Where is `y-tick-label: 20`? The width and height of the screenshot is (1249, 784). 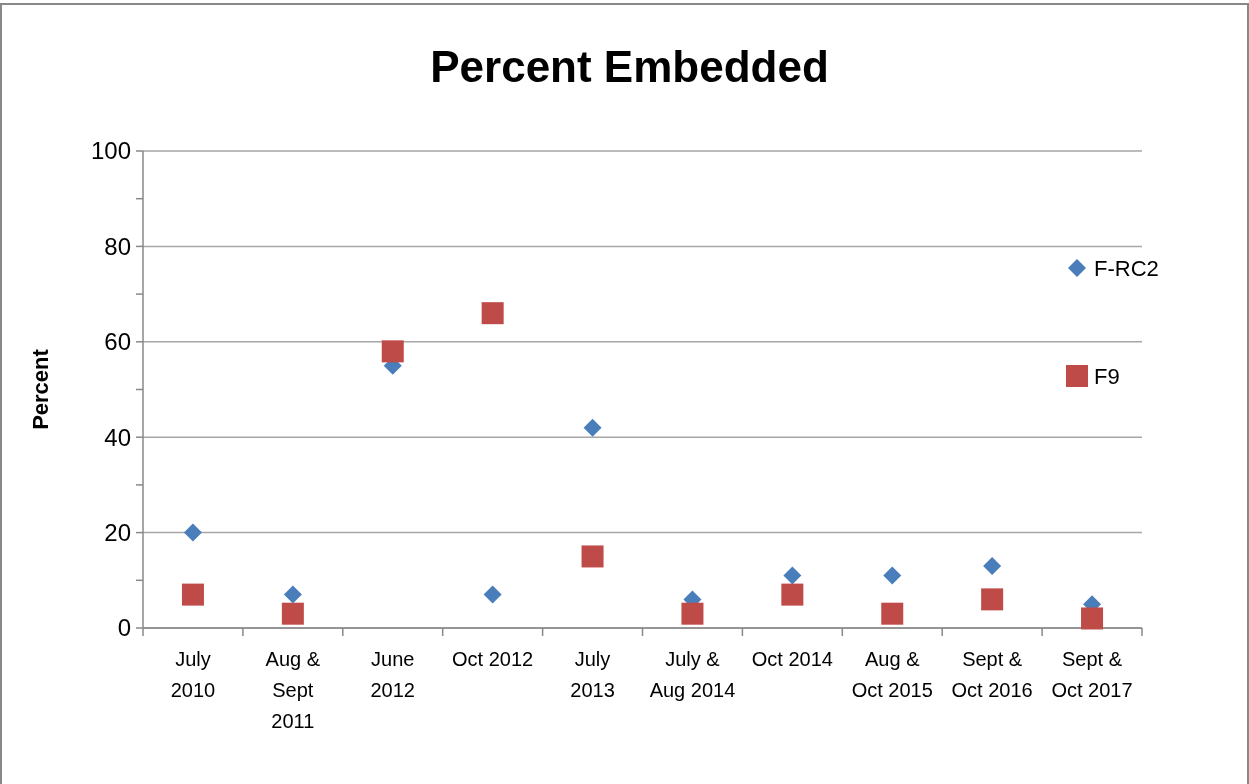
y-tick-label: 20 is located at coordinates (117, 532).